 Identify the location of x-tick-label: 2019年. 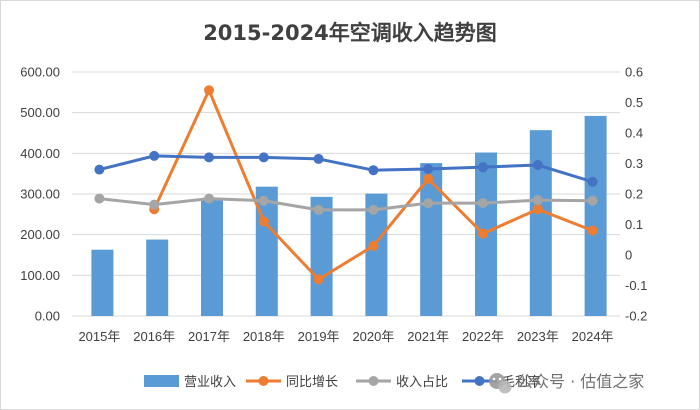
(319, 336).